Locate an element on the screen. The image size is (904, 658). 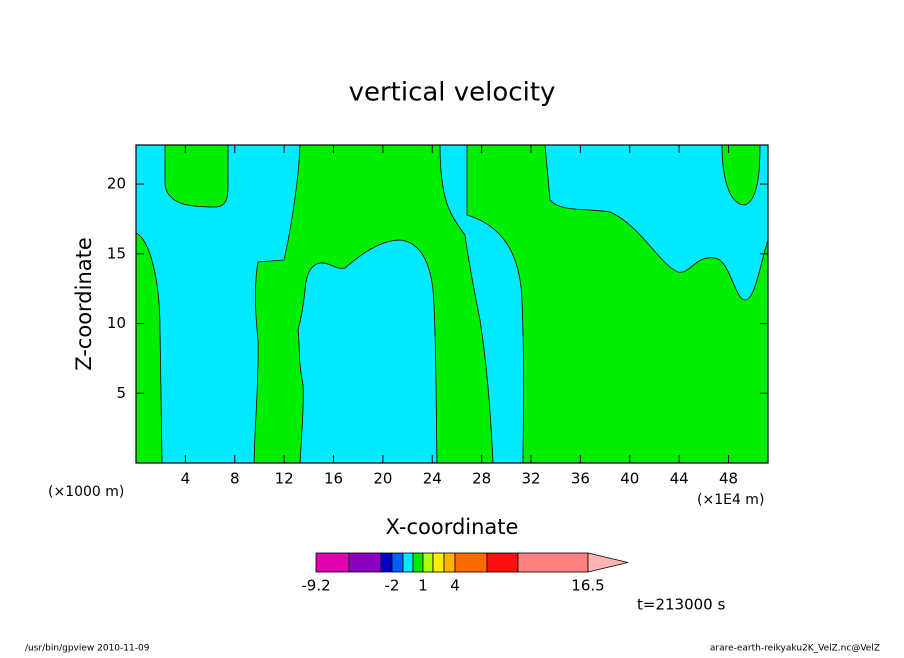
x-tick-label: 16 is located at coordinates (333, 479).